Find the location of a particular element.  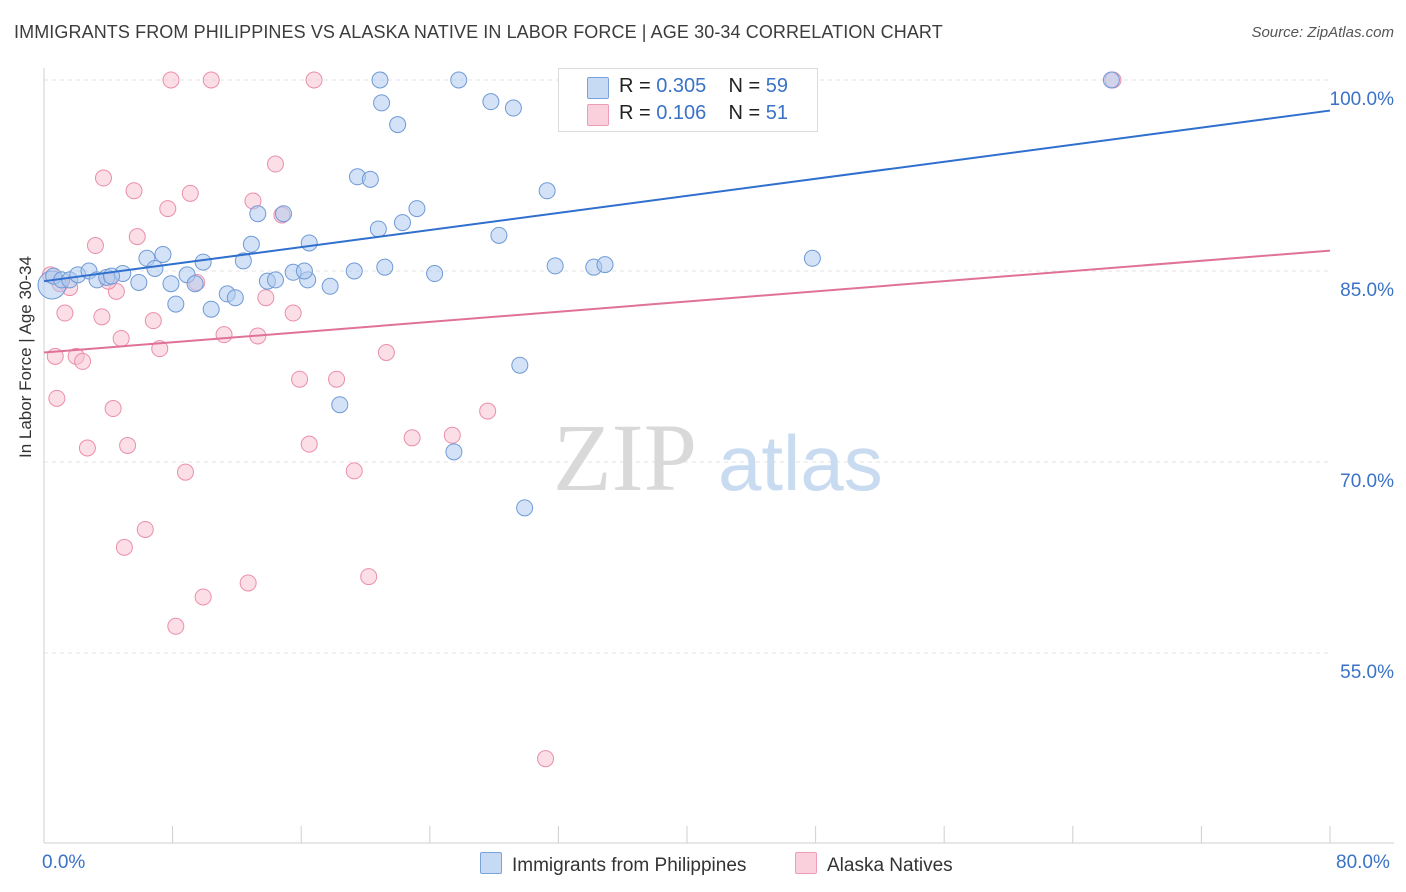

stats-legend: R = 0.305 N = 59 R = 0.106 N = 51 is located at coordinates (688, 100).